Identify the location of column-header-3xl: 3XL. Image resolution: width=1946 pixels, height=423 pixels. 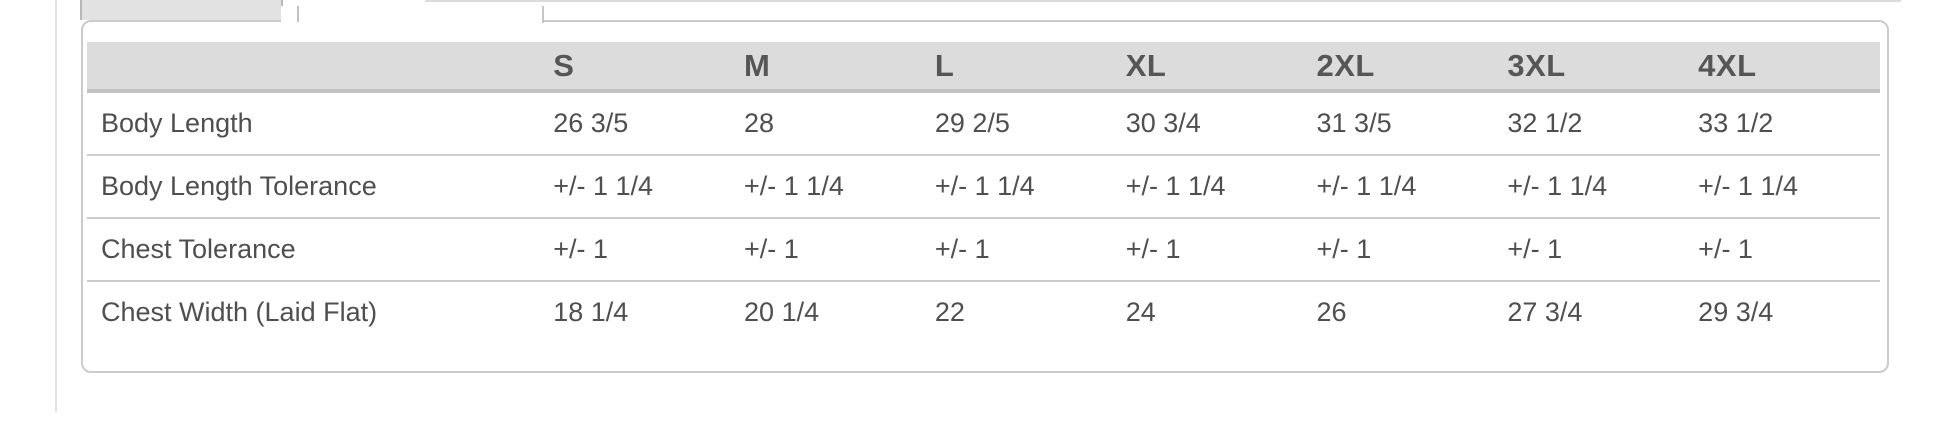
(1594, 67).